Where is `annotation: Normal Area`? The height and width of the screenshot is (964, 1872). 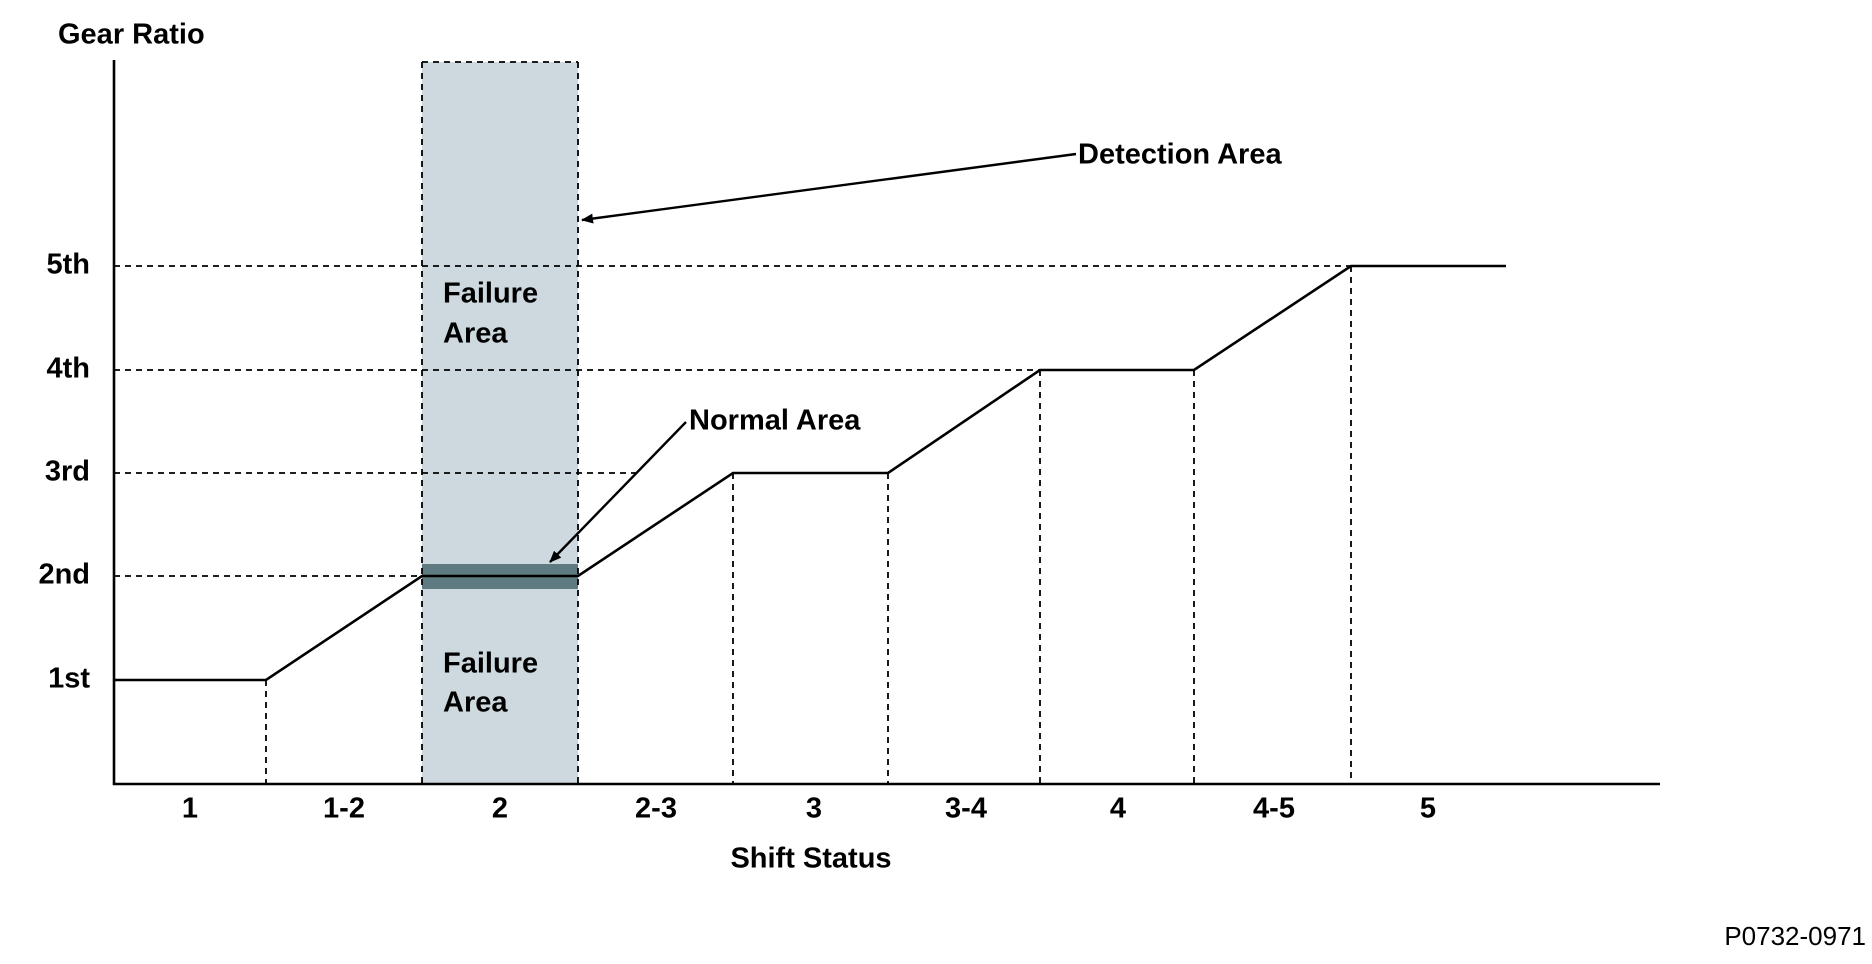 annotation: Normal Area is located at coordinates (775, 421).